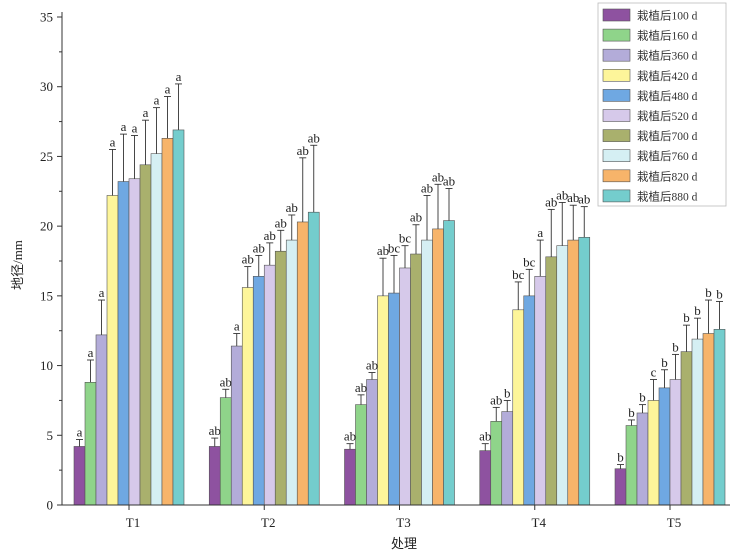 The height and width of the screenshot is (555, 744). I want to click on legend-label: 栽植后520 d, so click(667, 116).